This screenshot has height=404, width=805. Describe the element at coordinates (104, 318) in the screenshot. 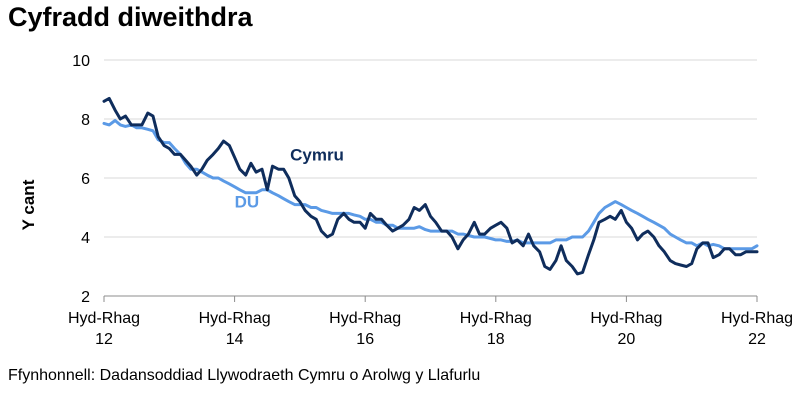

I see `x-tick-label-0: Hyd-Rhag` at that location.